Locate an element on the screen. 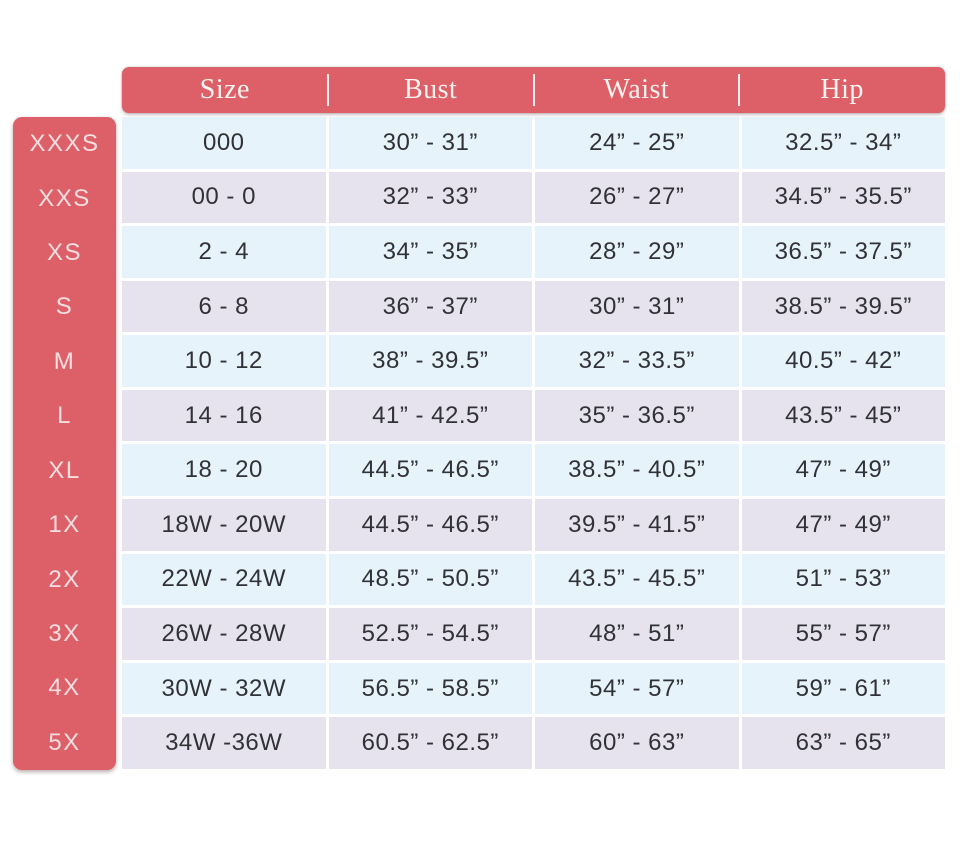 Image resolution: width=960 pixels, height=849 pixels. cell-waist: 35” - 36.5” is located at coordinates (637, 415).